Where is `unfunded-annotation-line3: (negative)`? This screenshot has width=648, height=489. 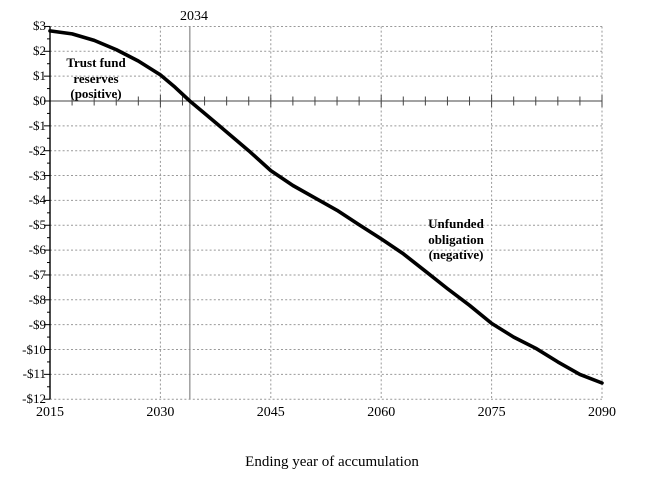
unfunded-annotation-line3: (negative) is located at coordinates (456, 254).